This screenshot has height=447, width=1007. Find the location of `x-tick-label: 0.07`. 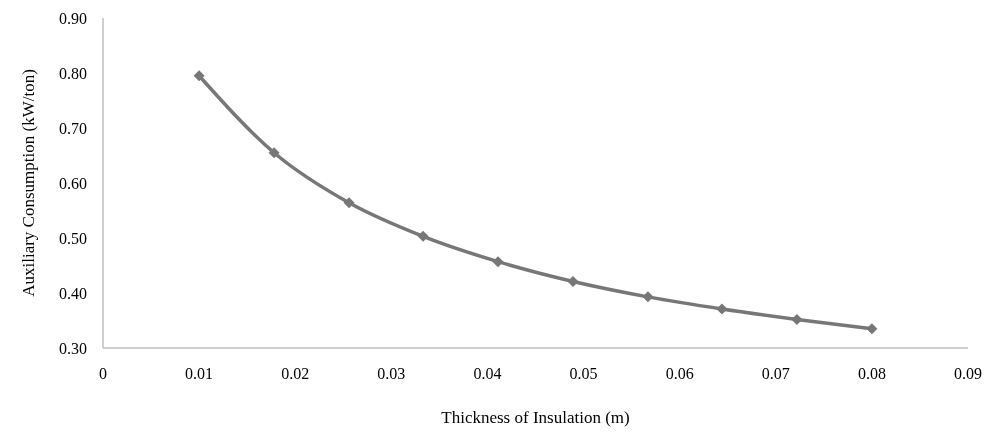

x-tick-label: 0.07 is located at coordinates (775, 374).